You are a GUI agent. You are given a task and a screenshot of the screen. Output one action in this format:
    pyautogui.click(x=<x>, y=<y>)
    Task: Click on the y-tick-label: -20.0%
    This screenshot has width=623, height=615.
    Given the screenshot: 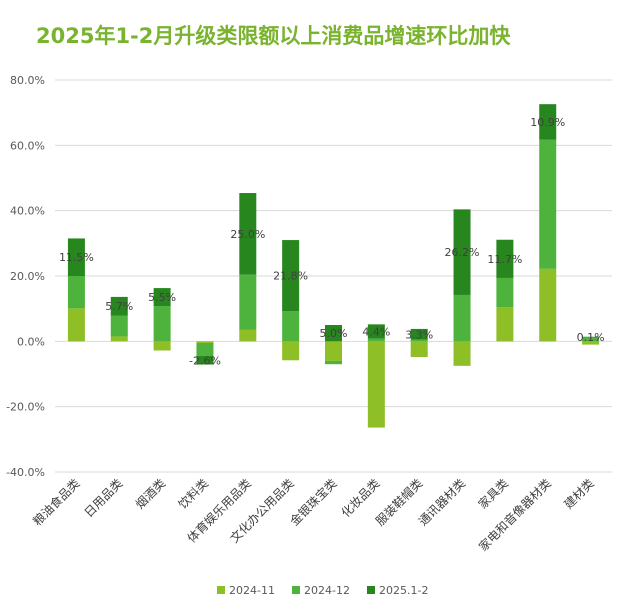 What is the action you would take?
    pyautogui.click(x=25, y=407)
    